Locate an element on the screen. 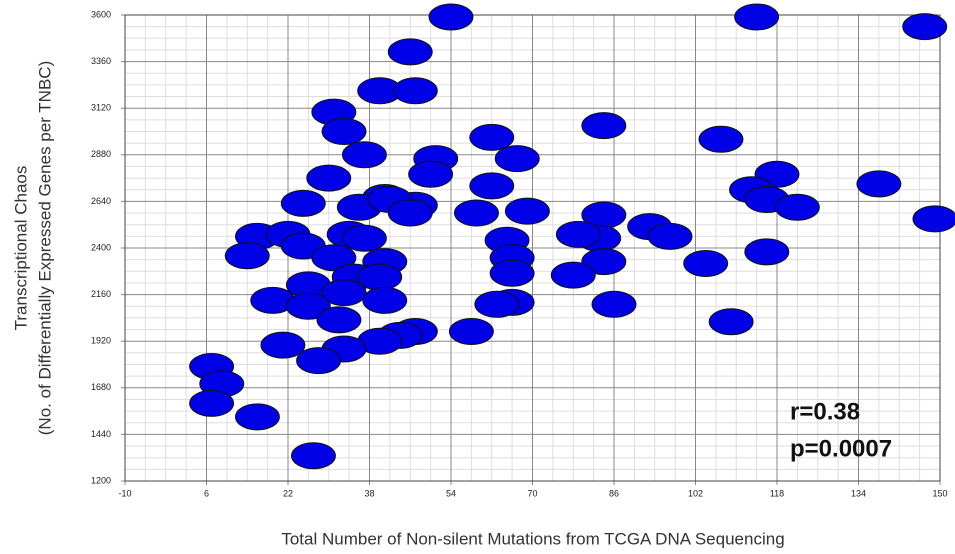 The width and height of the screenshot is (955, 554). x-tick-label: 118 is located at coordinates (777, 493).